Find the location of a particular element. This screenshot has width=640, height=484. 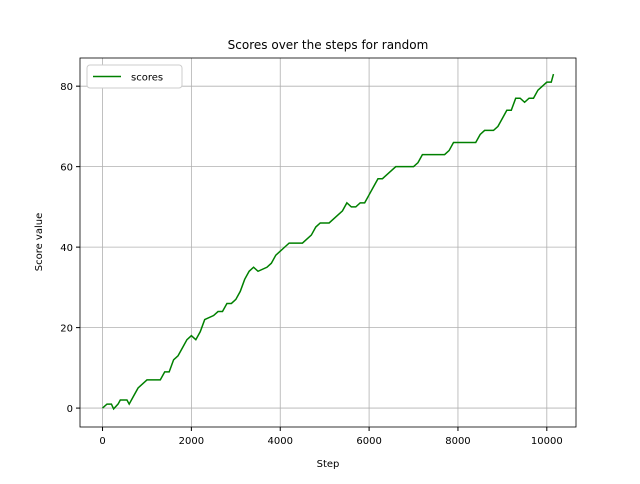

x-tick-label: 10000 is located at coordinates (547, 441).